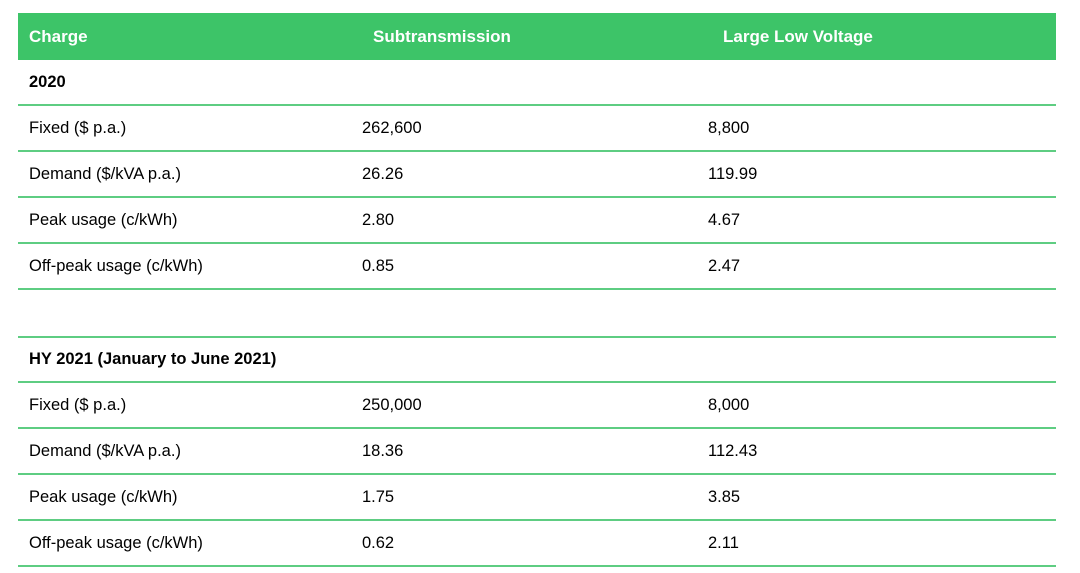  What do you see at coordinates (882, 451) in the screenshot?
I see `large-low-voltage-value: 112.43` at bounding box center [882, 451].